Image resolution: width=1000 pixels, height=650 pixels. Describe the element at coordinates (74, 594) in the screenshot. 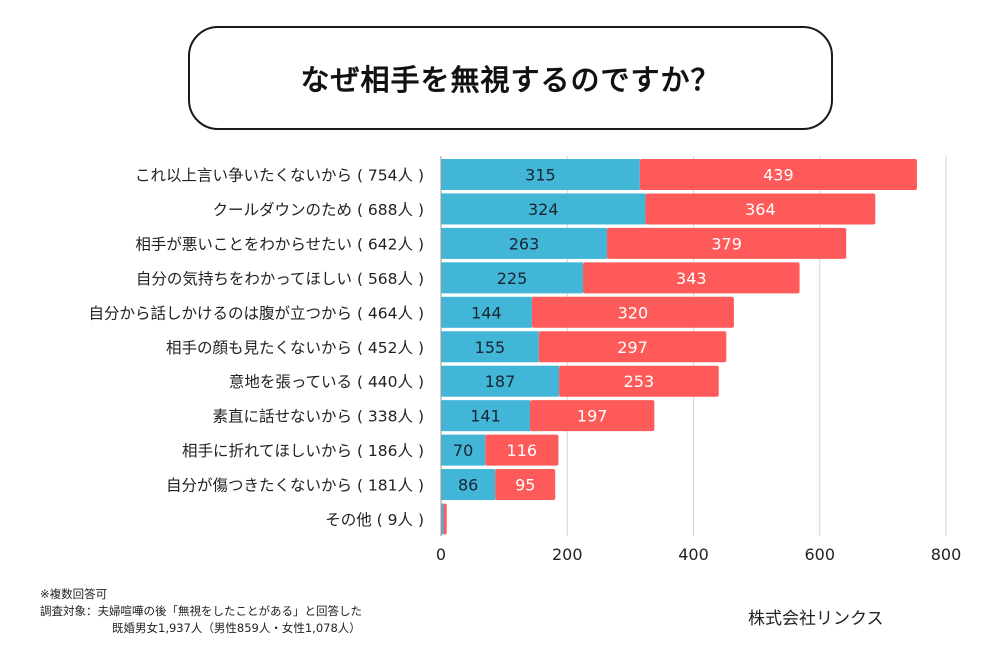

I see `note-multiple-answers: ※複数回答可` at that location.